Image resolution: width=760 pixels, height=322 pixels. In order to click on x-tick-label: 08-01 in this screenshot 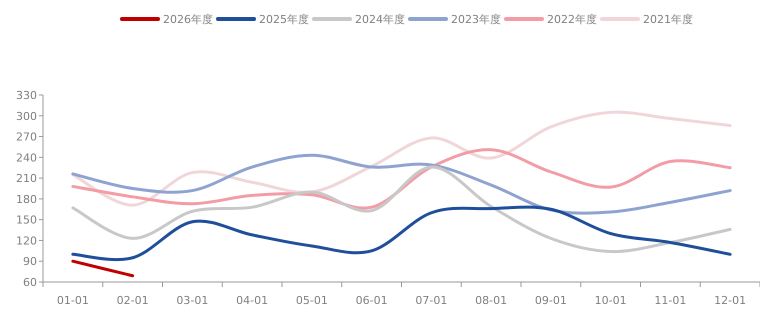, I will do `click(491, 300)`.